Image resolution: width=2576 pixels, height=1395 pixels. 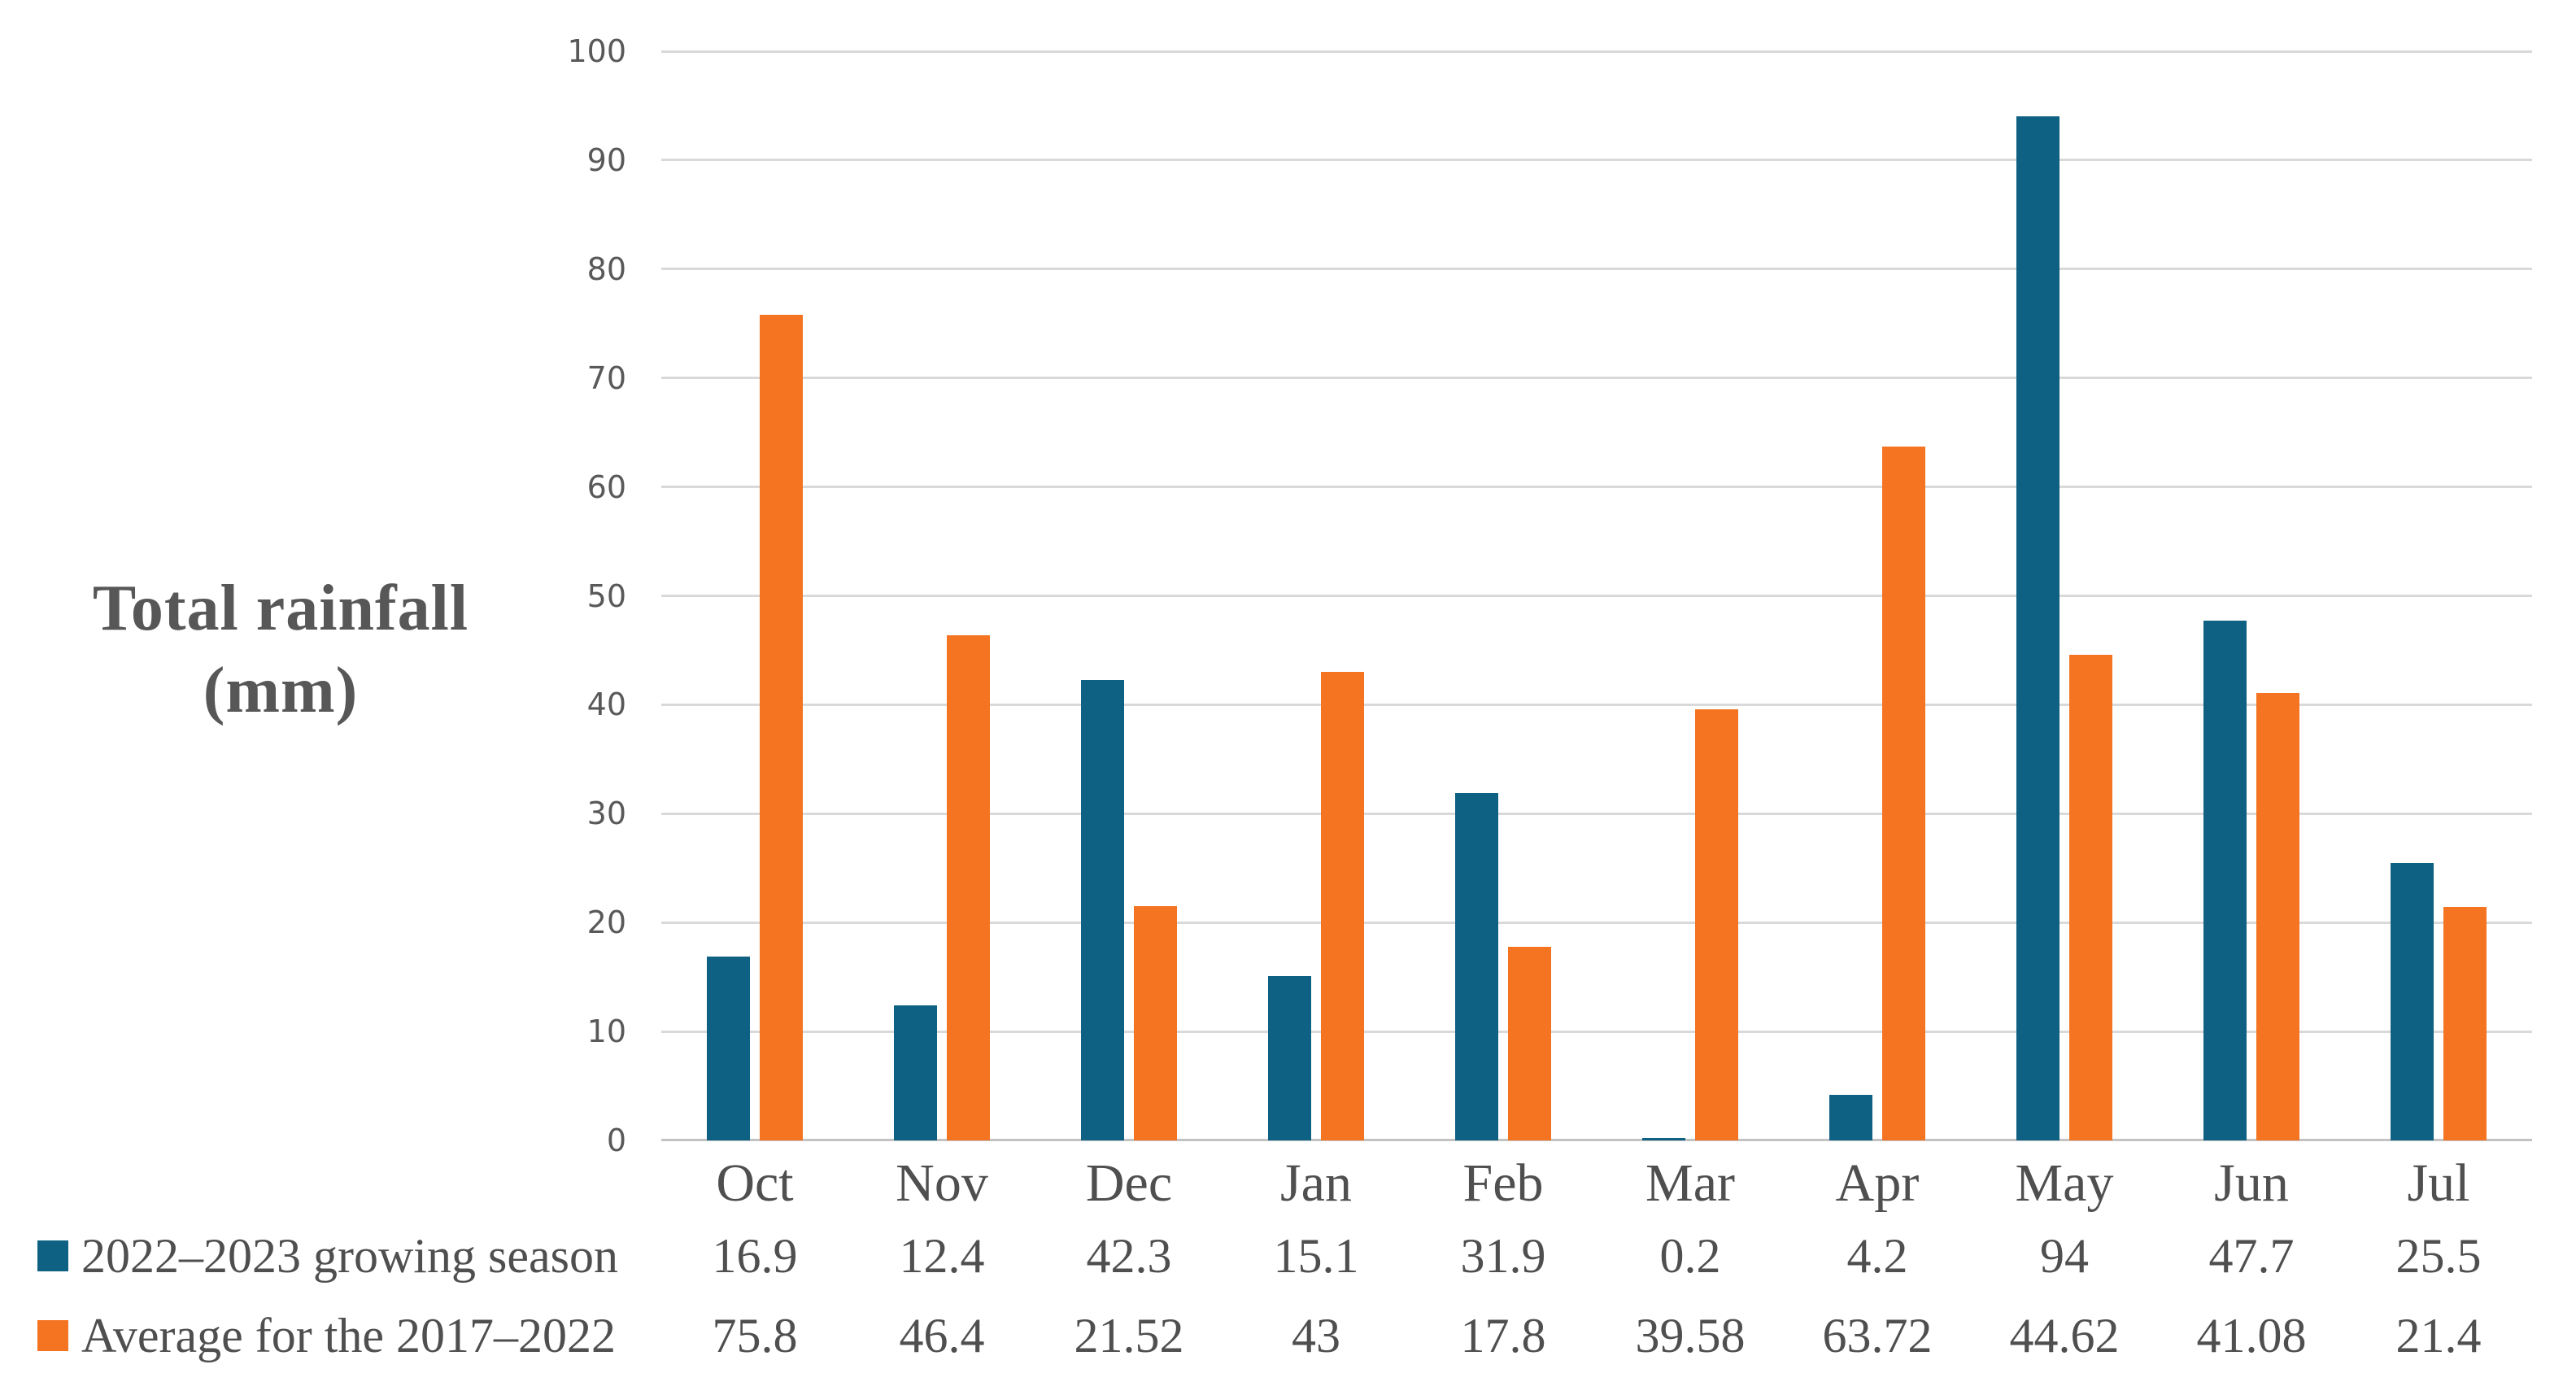 I want to click on y-axis-tick-label-20: 20, so click(x=606, y=923).